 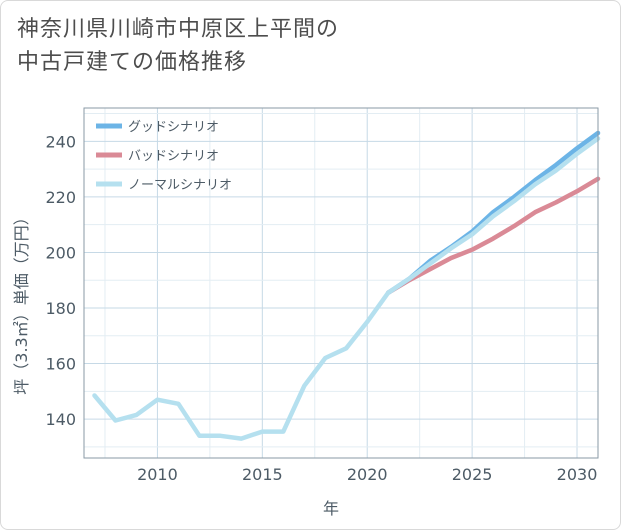 I want to click on y-axis-ticks: 140 160 180 200 220 240, so click(x=60, y=280).